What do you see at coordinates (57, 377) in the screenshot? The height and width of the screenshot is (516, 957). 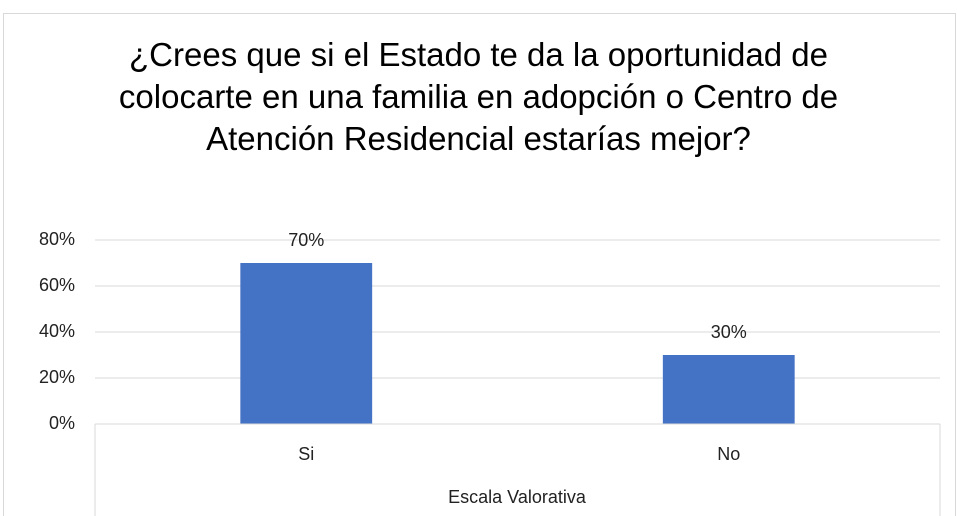 I see `y-tick-label: 20%` at bounding box center [57, 377].